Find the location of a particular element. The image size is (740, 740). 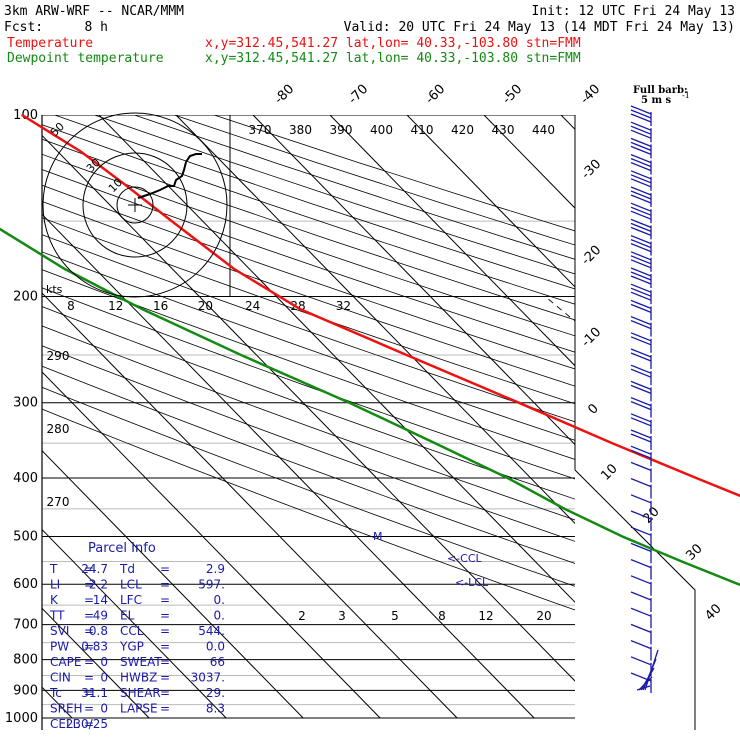

isotherm-label: -10 is located at coordinates (592, 338).